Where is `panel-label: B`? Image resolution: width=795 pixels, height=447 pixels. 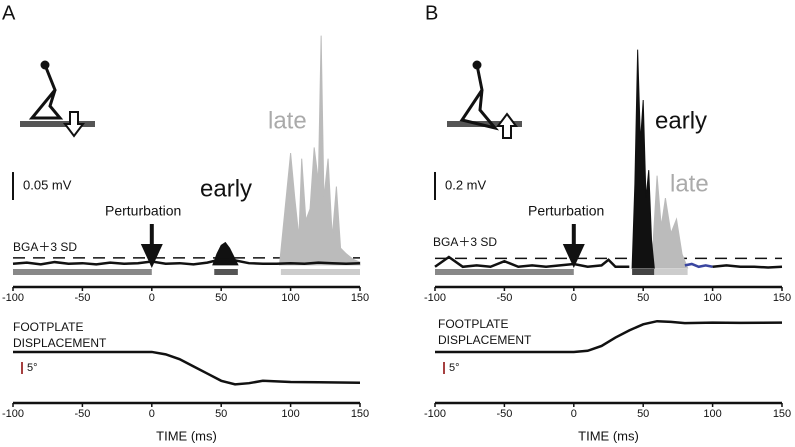 panel-label: B is located at coordinates (431, 13).